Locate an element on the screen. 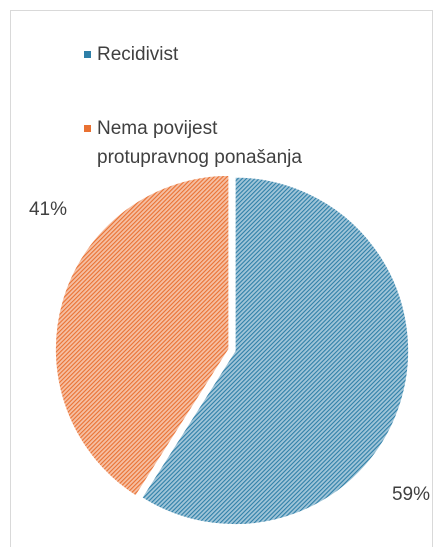  legend-item: Recidivist is located at coordinates (209, 54).